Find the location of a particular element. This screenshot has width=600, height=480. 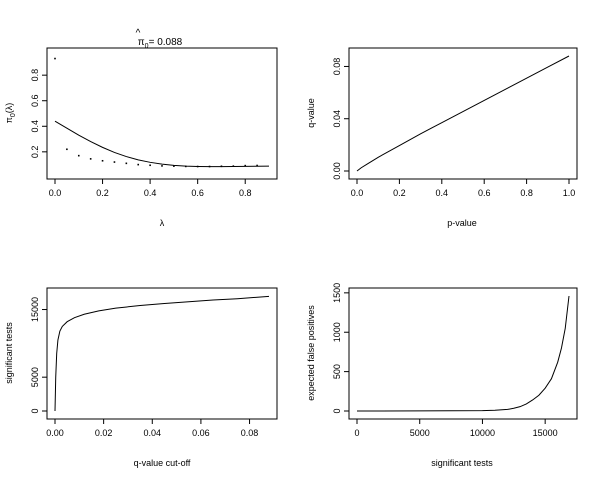

qvalue-curve is located at coordinates (463, 113).